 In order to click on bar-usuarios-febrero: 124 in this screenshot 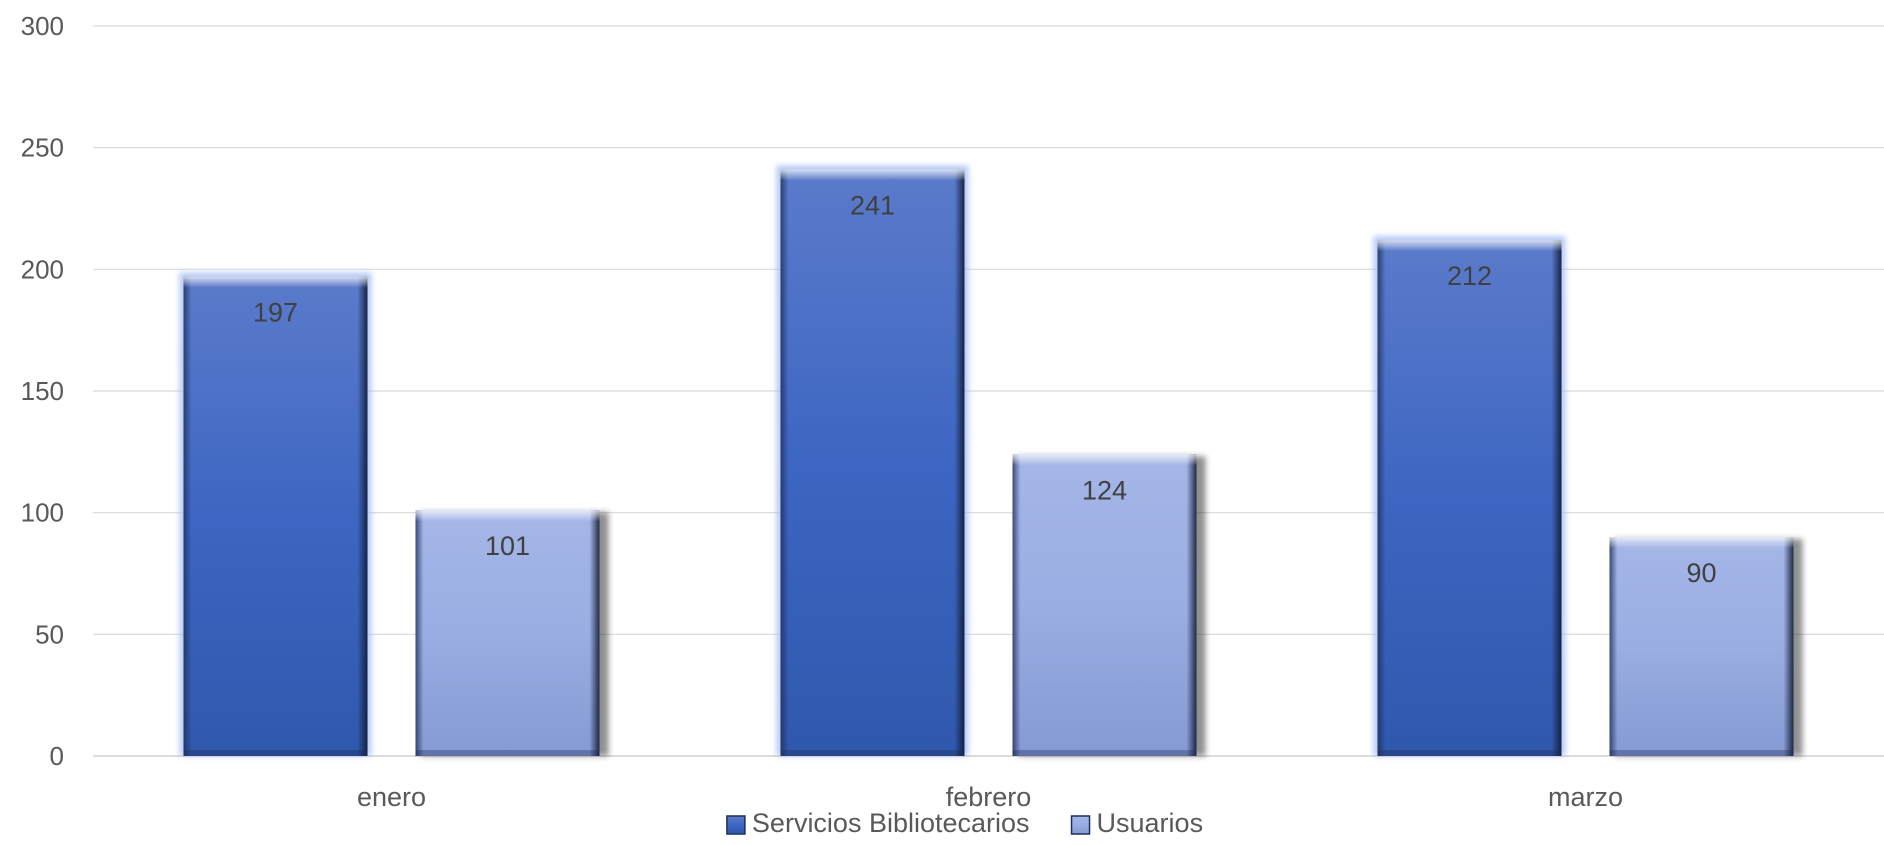, I will do `click(1109, 605)`.